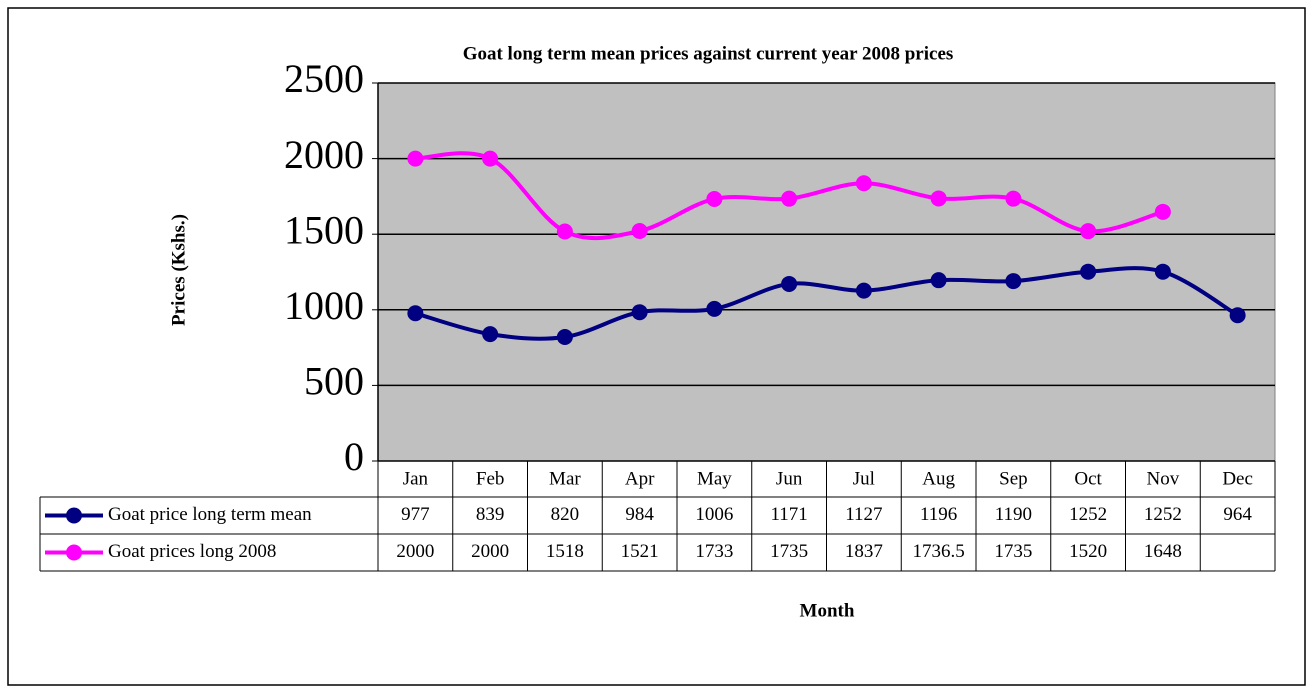 Image resolution: width=1314 pixels, height=690 pixels. I want to click on table-value: 1171, so click(788, 514).